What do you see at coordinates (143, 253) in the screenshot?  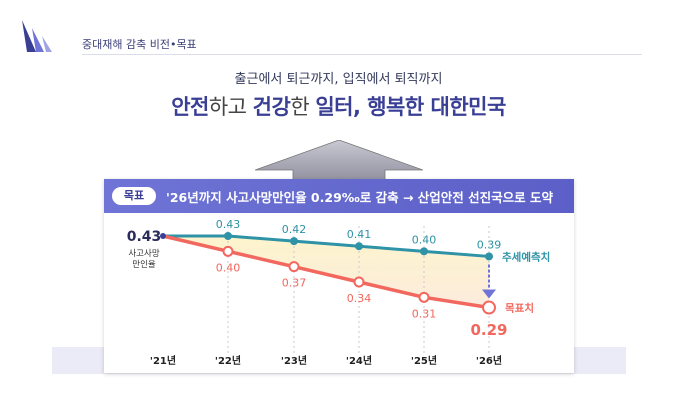 I see `y-axis-label-line1: 사고사망` at bounding box center [143, 253].